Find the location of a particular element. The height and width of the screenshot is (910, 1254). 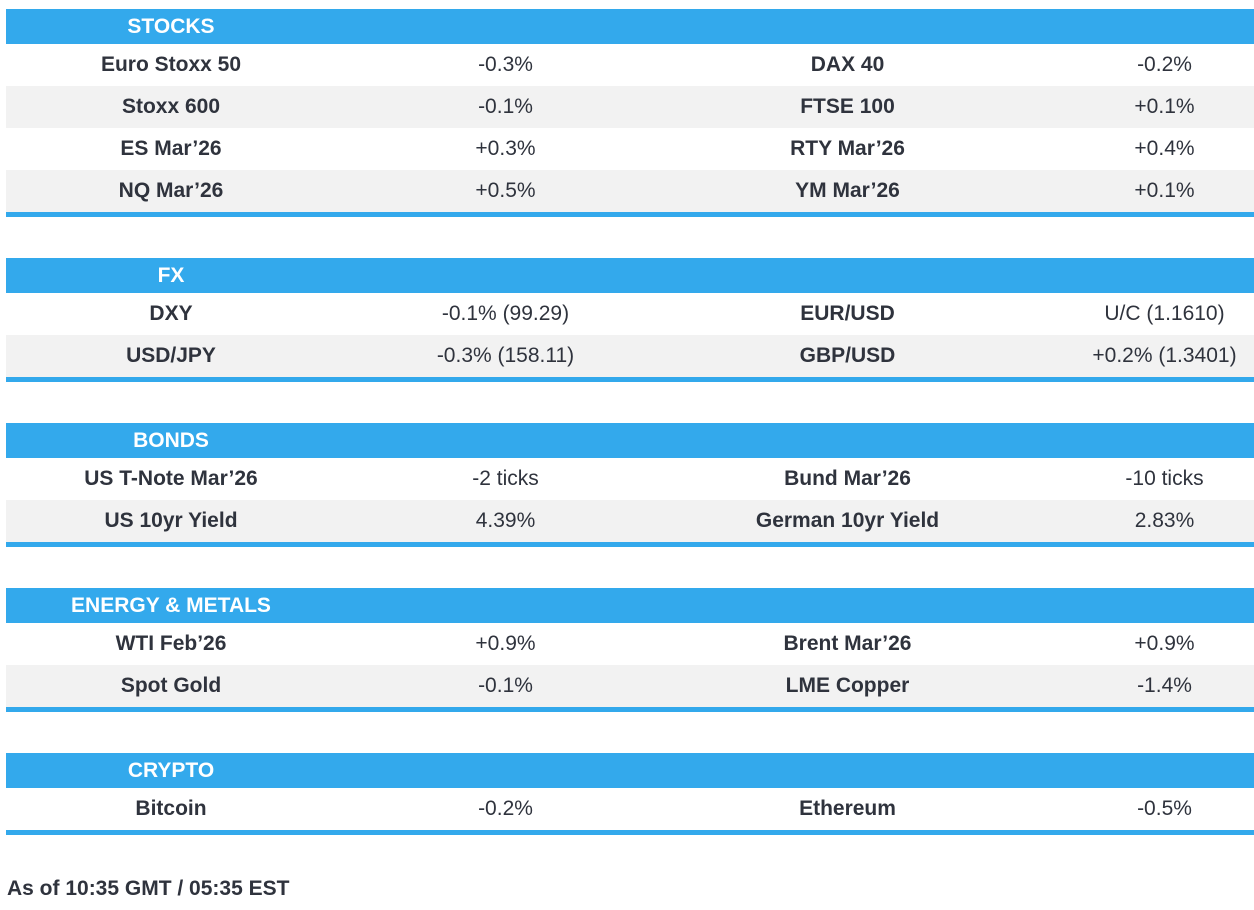

instrument-name: YM Mar’26 is located at coordinates (847, 190).